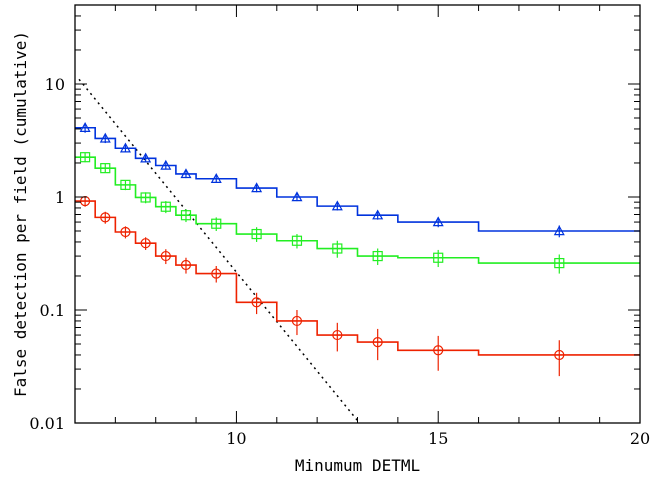 Image resolution: width=672 pixels, height=477 pixels. I want to click on y-axis-title: False detection per field (cumulative), so click(20, 214).